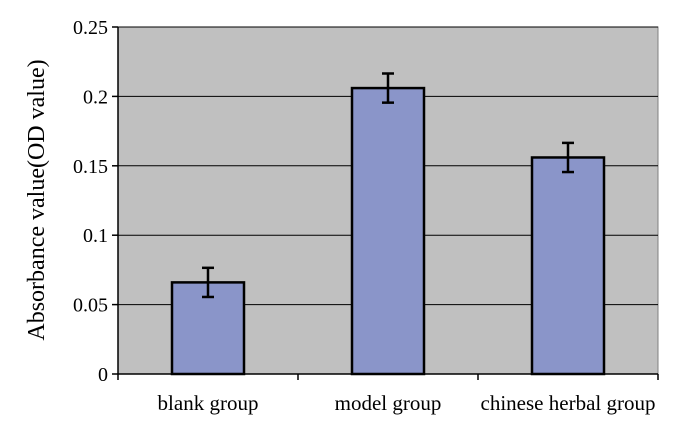  Describe the element at coordinates (388, 403) in the screenshot. I see `x-category-label: model group` at that location.